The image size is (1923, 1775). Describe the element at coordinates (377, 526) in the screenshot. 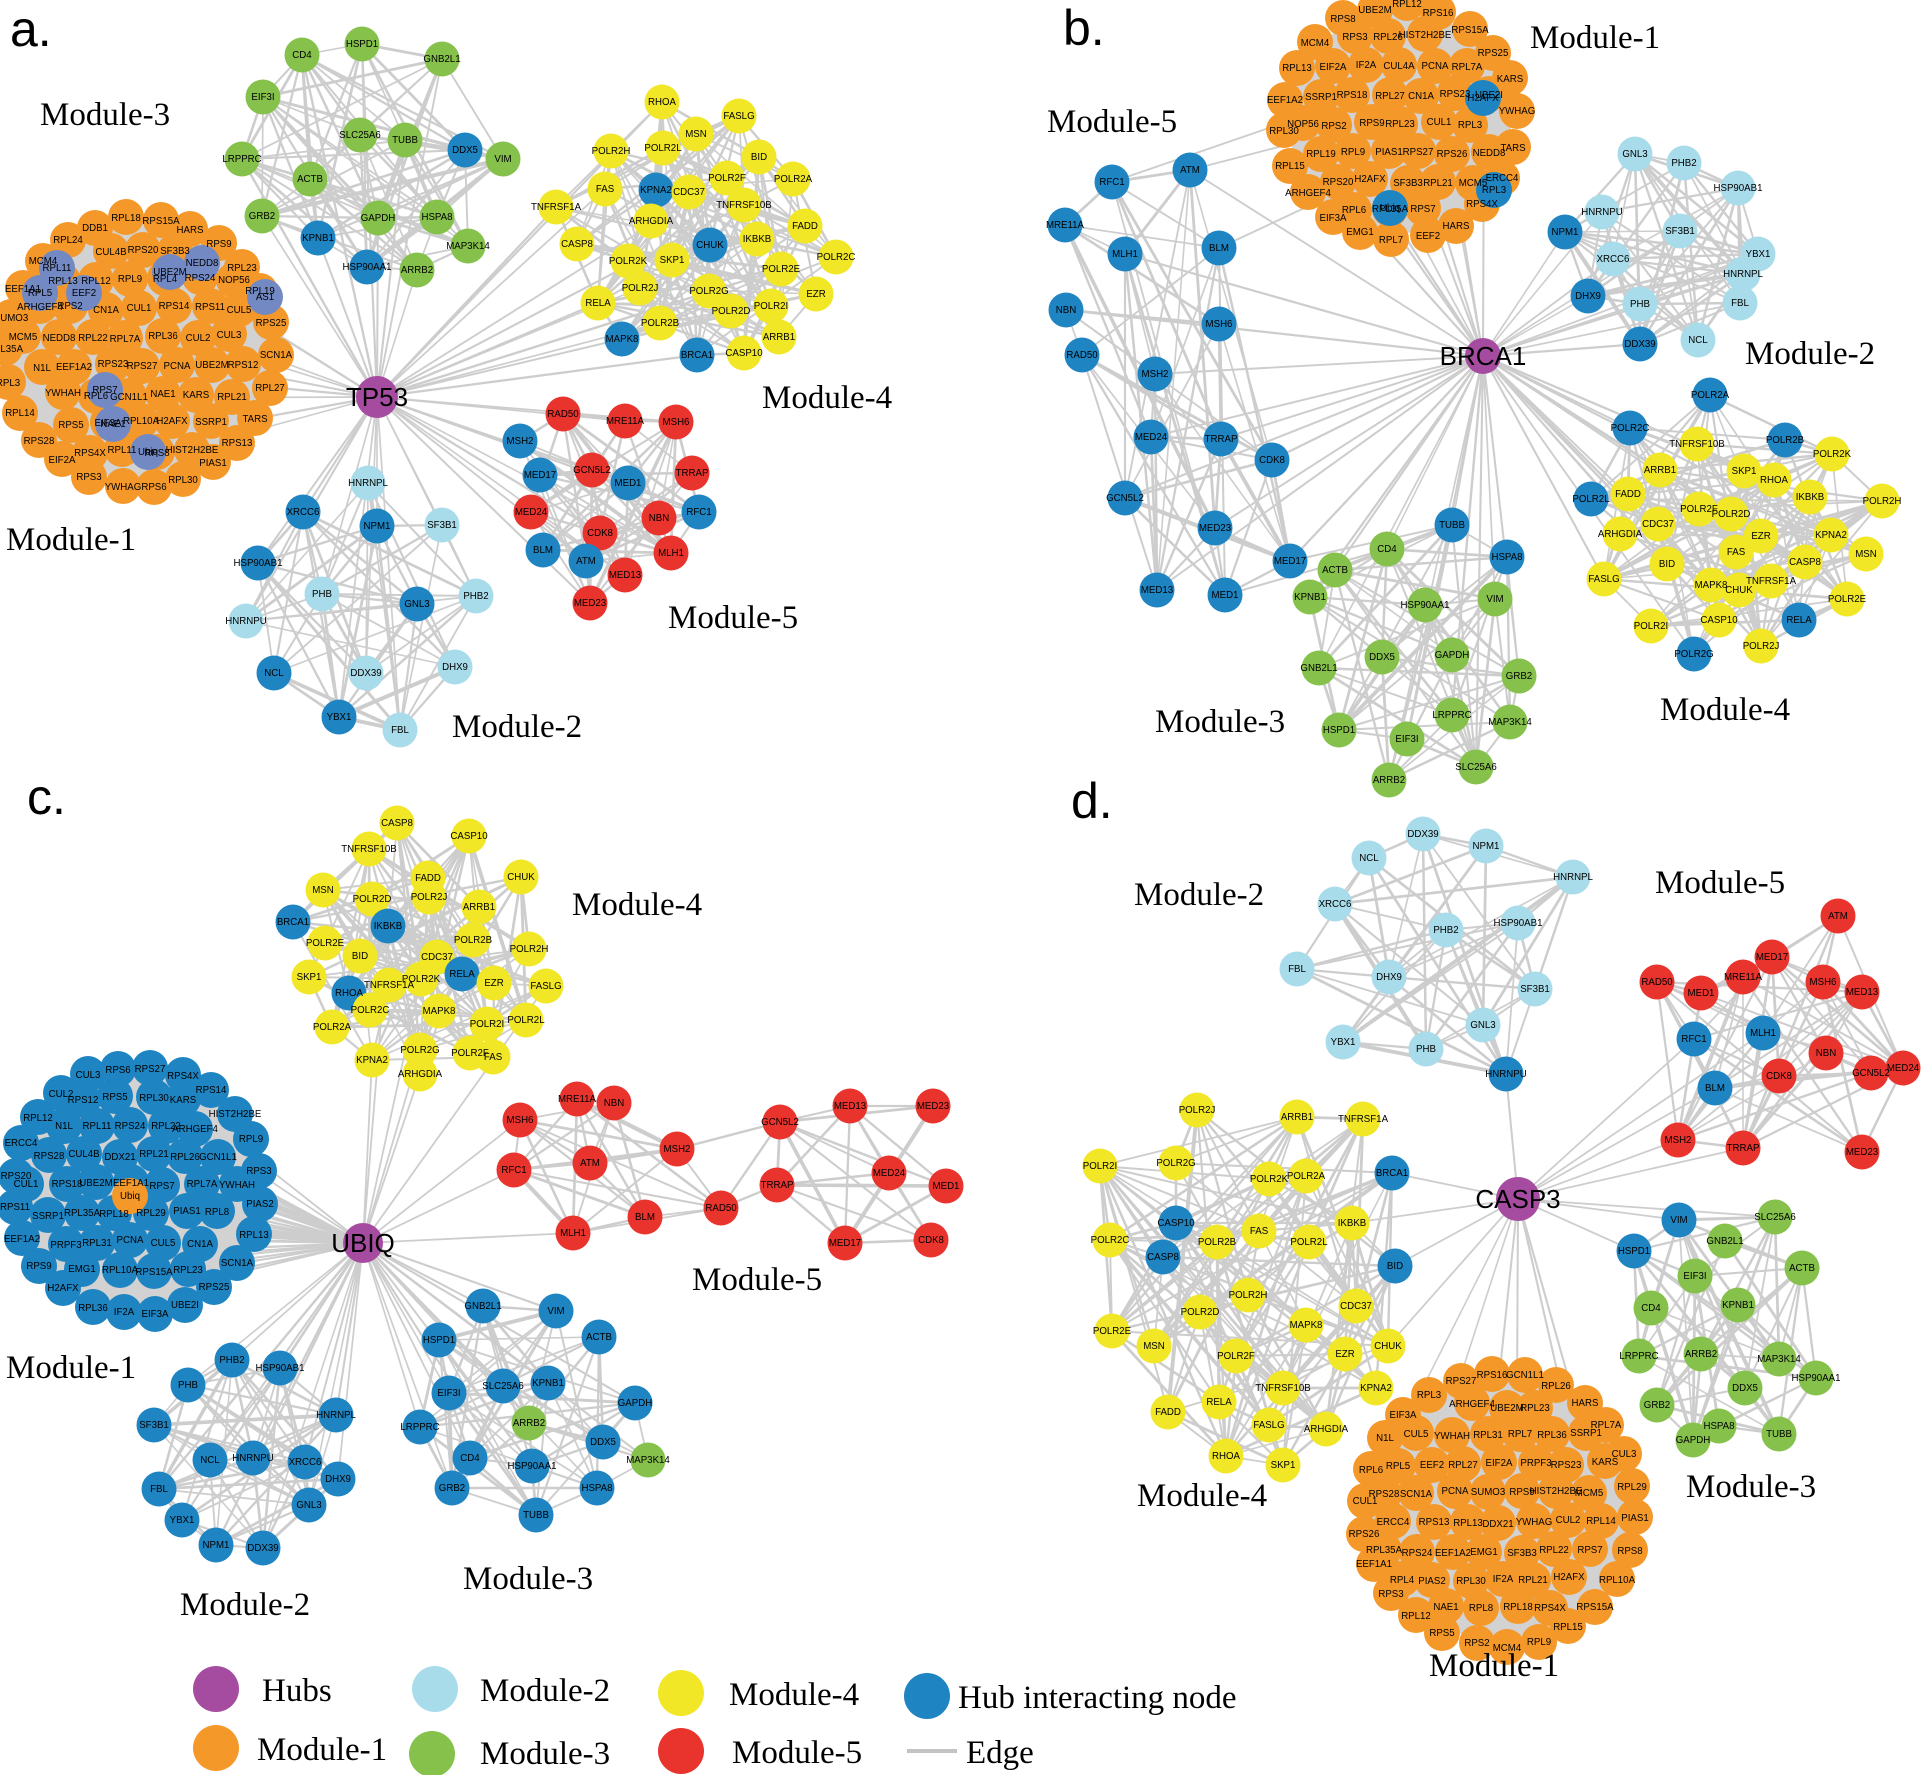

I see `svg-text: NPM1` at that location.